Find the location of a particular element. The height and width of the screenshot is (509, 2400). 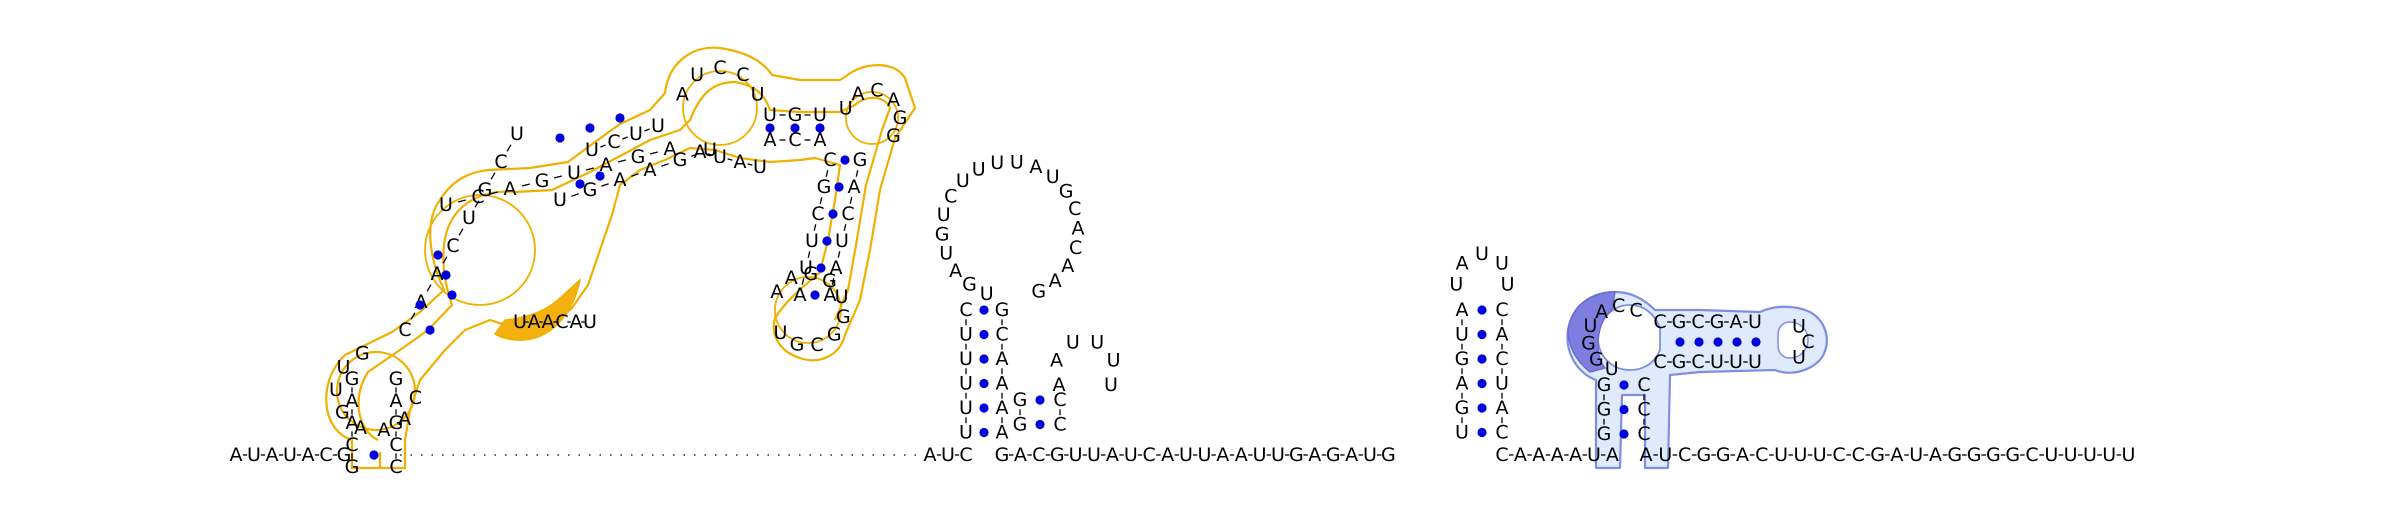

stem-nucleotide: A is located at coordinates (1462, 384).